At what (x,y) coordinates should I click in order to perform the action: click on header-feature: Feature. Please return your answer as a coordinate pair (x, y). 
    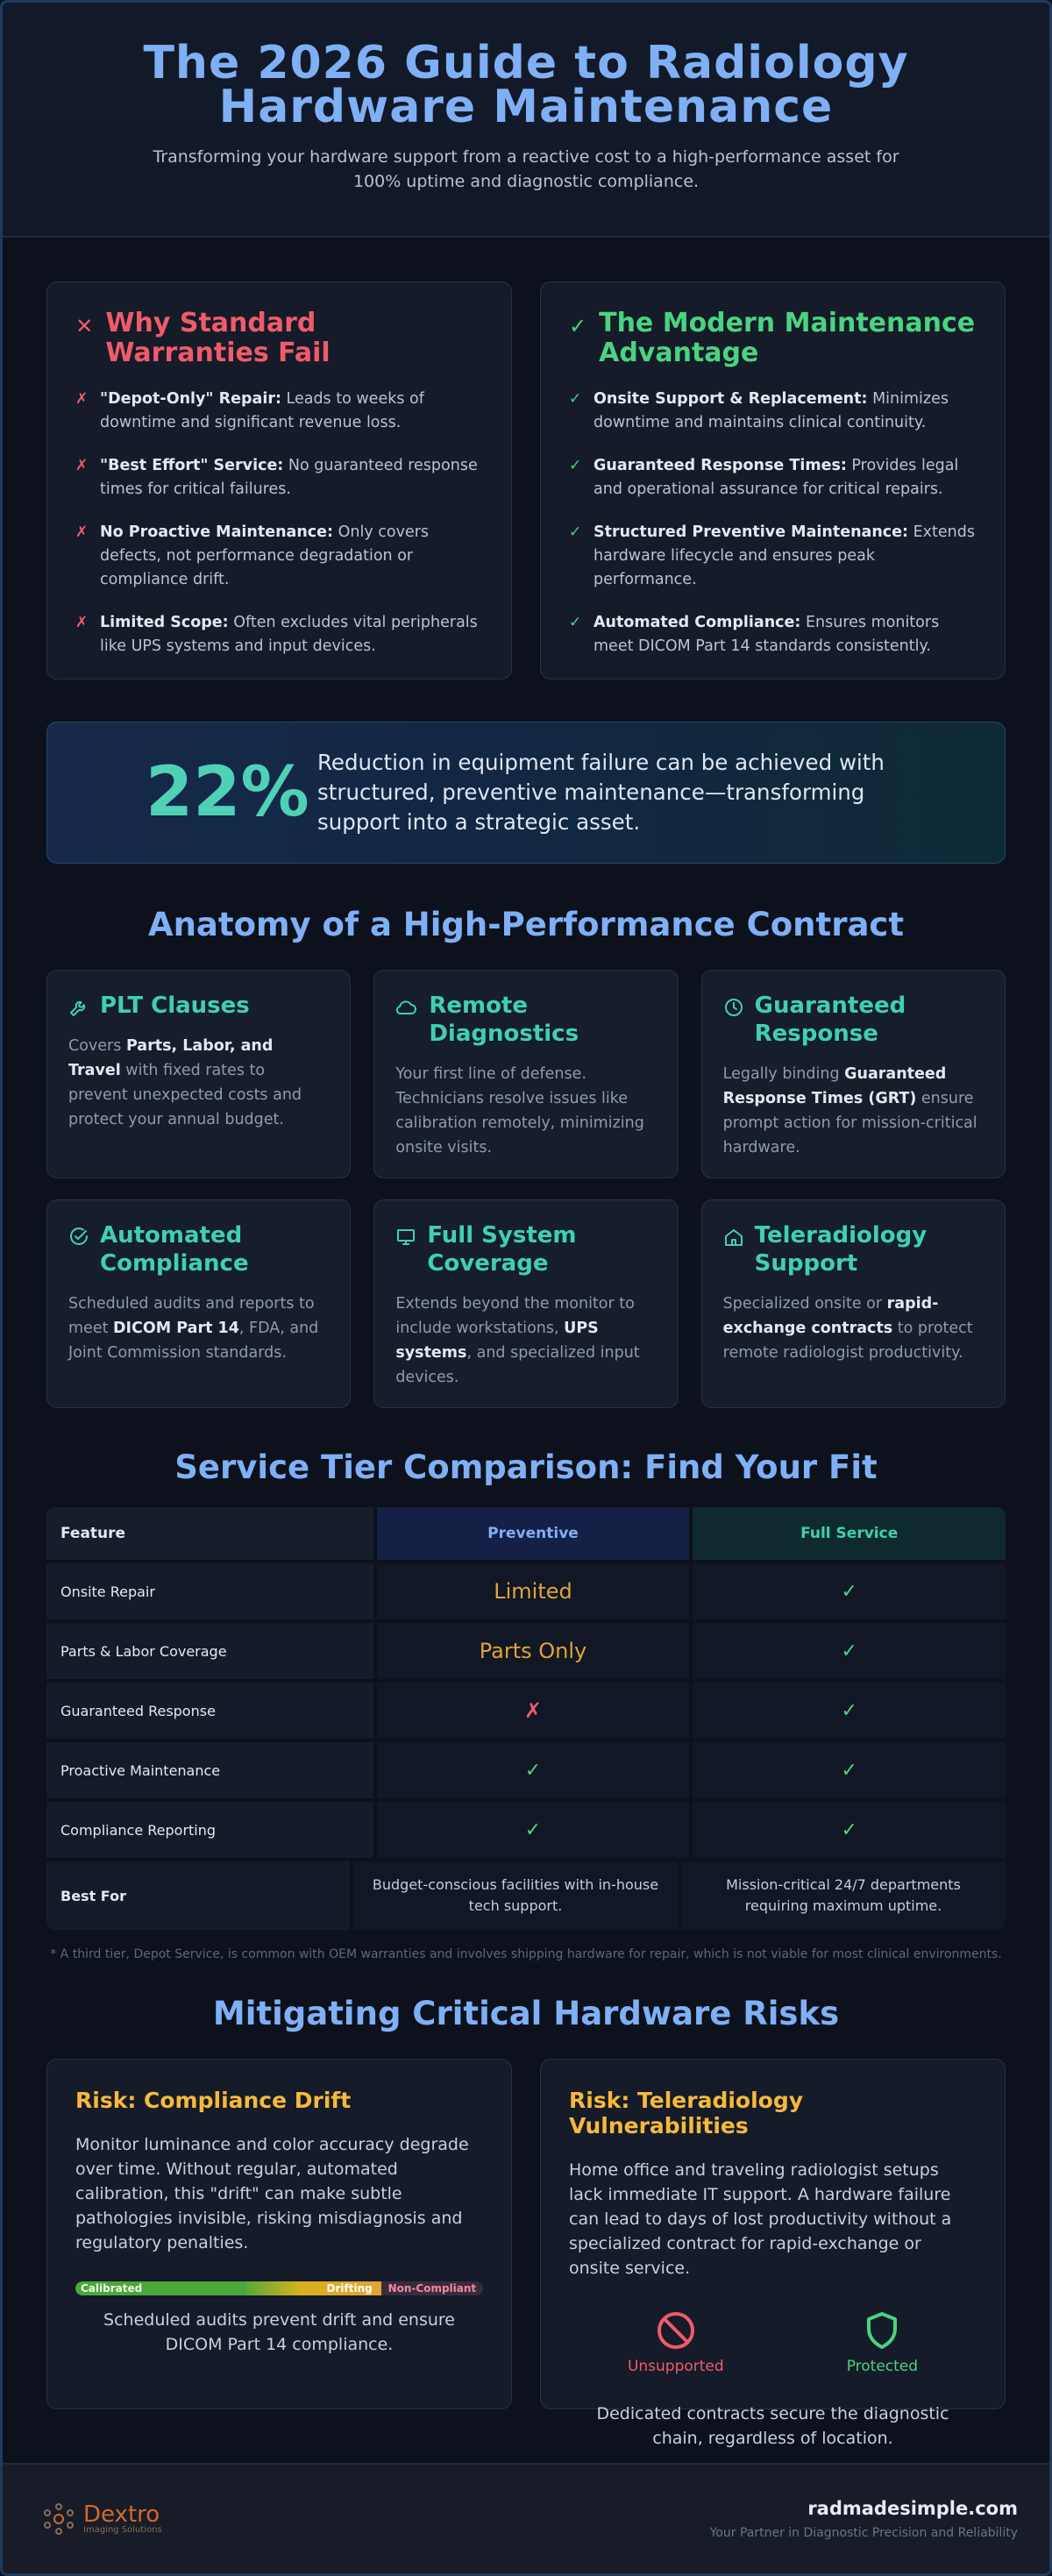
    Looking at the image, I should click on (210, 1533).